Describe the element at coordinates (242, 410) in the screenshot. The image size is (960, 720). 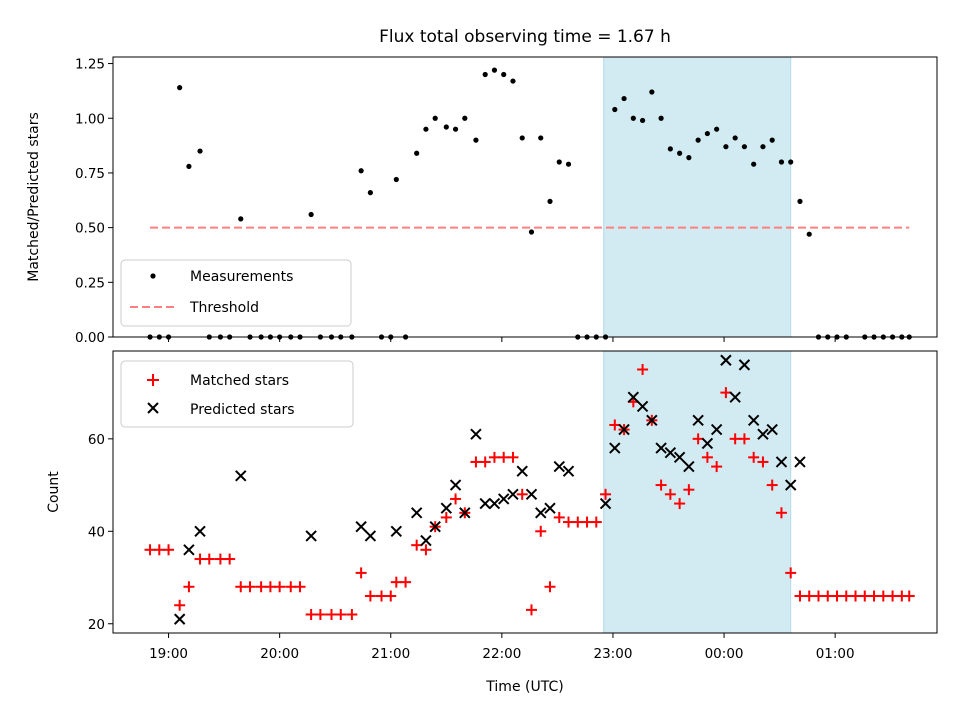
I see `legend-label-predicted: Predicted stars` at that location.